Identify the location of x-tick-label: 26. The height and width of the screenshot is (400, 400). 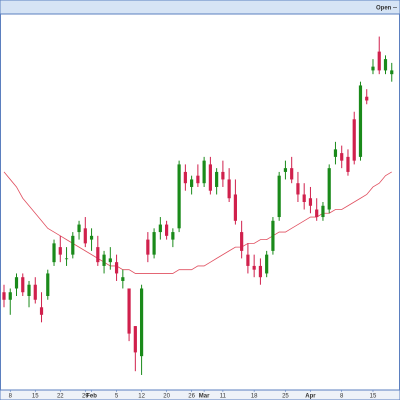
(191, 397).